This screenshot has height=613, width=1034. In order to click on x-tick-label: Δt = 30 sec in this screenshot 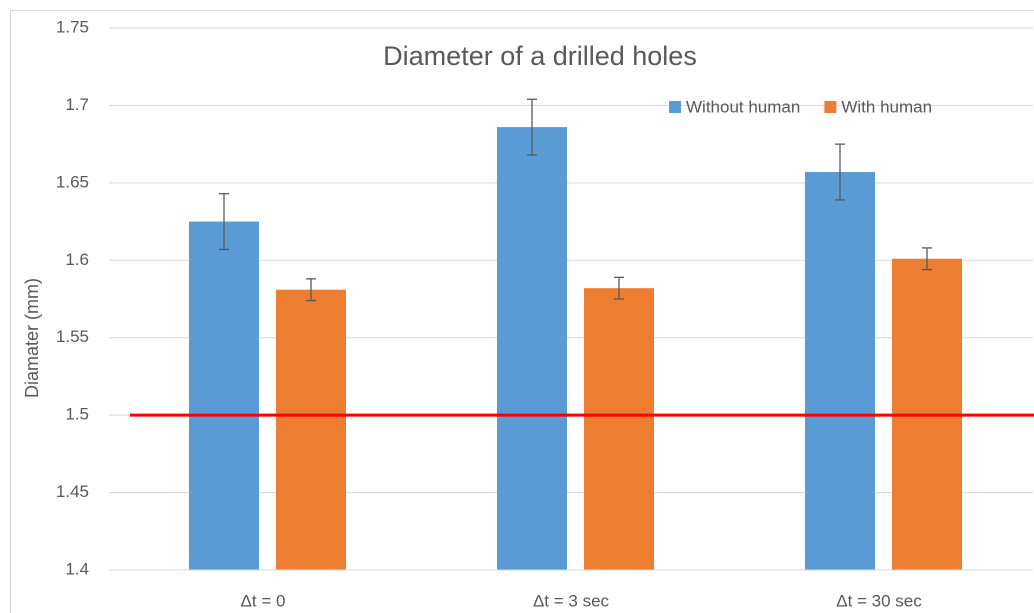, I will do `click(879, 600)`.